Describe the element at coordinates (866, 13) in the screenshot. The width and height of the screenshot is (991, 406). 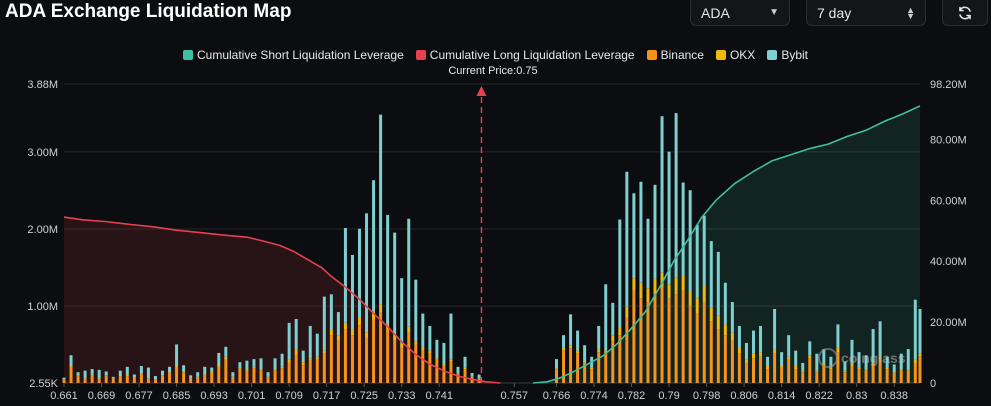
I see `period-select: 7 day ▲ ▼` at that location.